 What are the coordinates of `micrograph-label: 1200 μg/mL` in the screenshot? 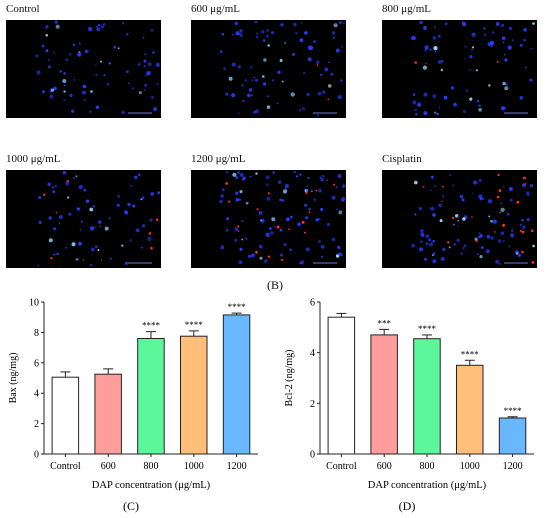 It's located at (218, 159).